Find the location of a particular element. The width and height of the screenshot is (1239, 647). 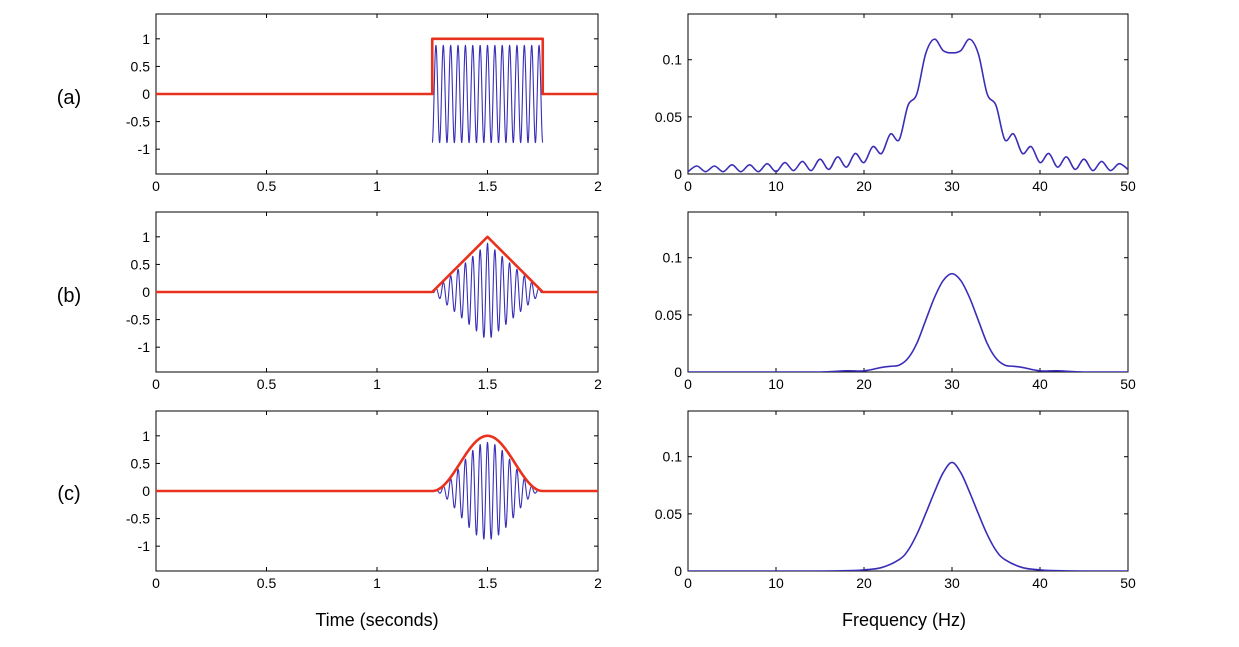

x-tick-label: 0.5 is located at coordinates (267, 186).